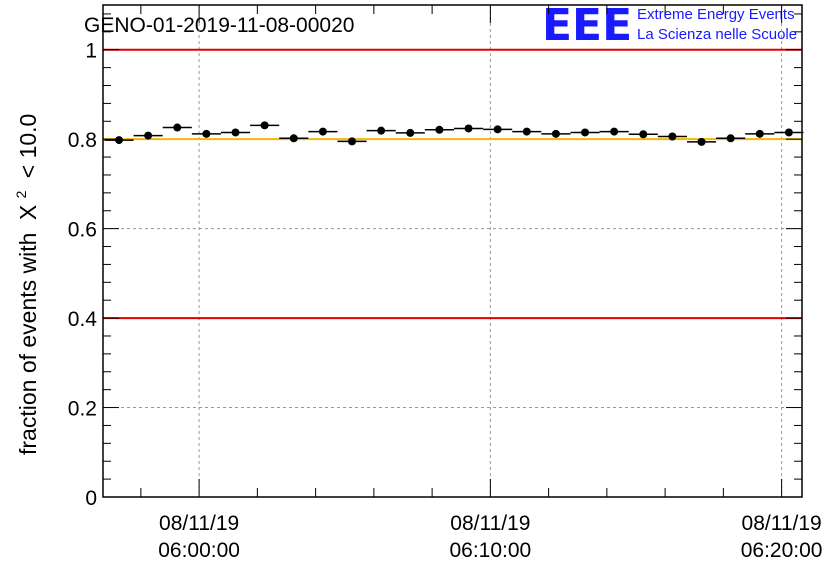 This screenshot has height=572, width=836. I want to click on logo-line1: Extreme Energy Events, so click(716, 14).